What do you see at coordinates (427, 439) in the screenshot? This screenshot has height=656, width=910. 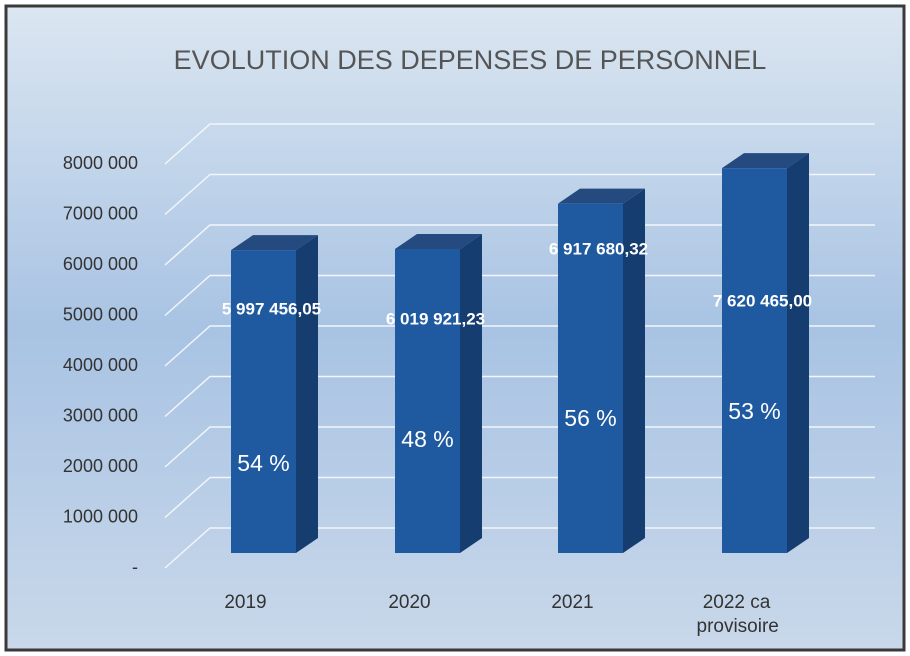 I see `share-label: 48 %` at bounding box center [427, 439].